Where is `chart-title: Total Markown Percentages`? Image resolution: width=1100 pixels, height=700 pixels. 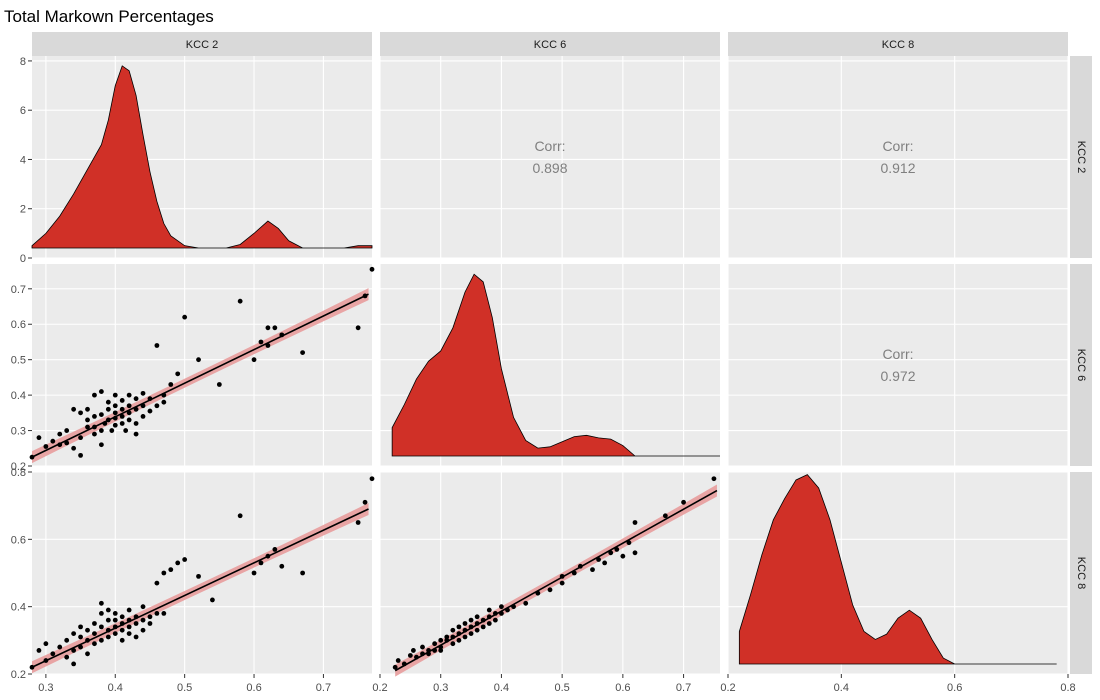 chart-title: Total Markown Percentages is located at coordinates (109, 16).